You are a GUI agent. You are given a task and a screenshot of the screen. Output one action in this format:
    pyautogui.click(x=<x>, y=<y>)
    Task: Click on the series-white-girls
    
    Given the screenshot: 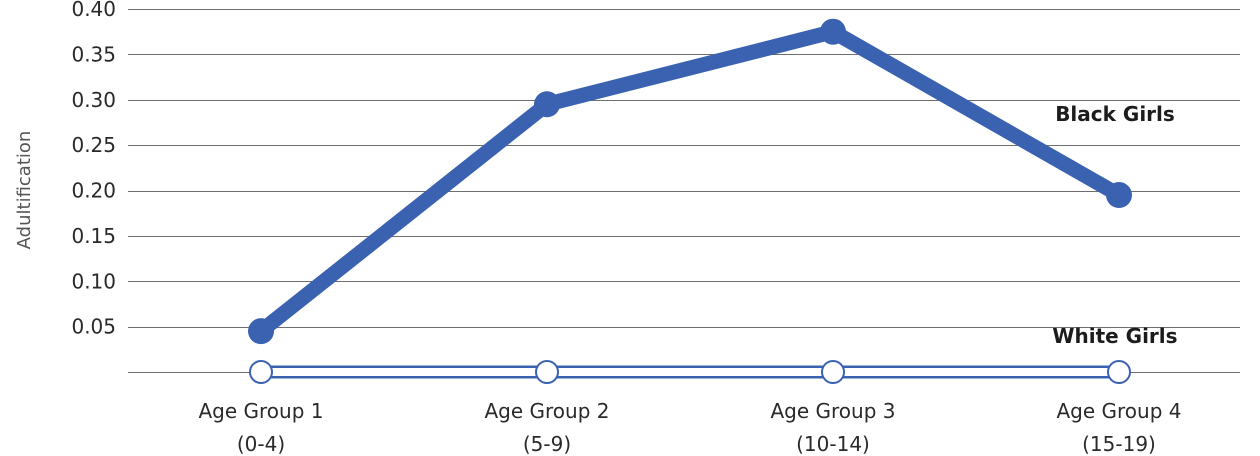 What is the action you would take?
    pyautogui.click(x=690, y=372)
    